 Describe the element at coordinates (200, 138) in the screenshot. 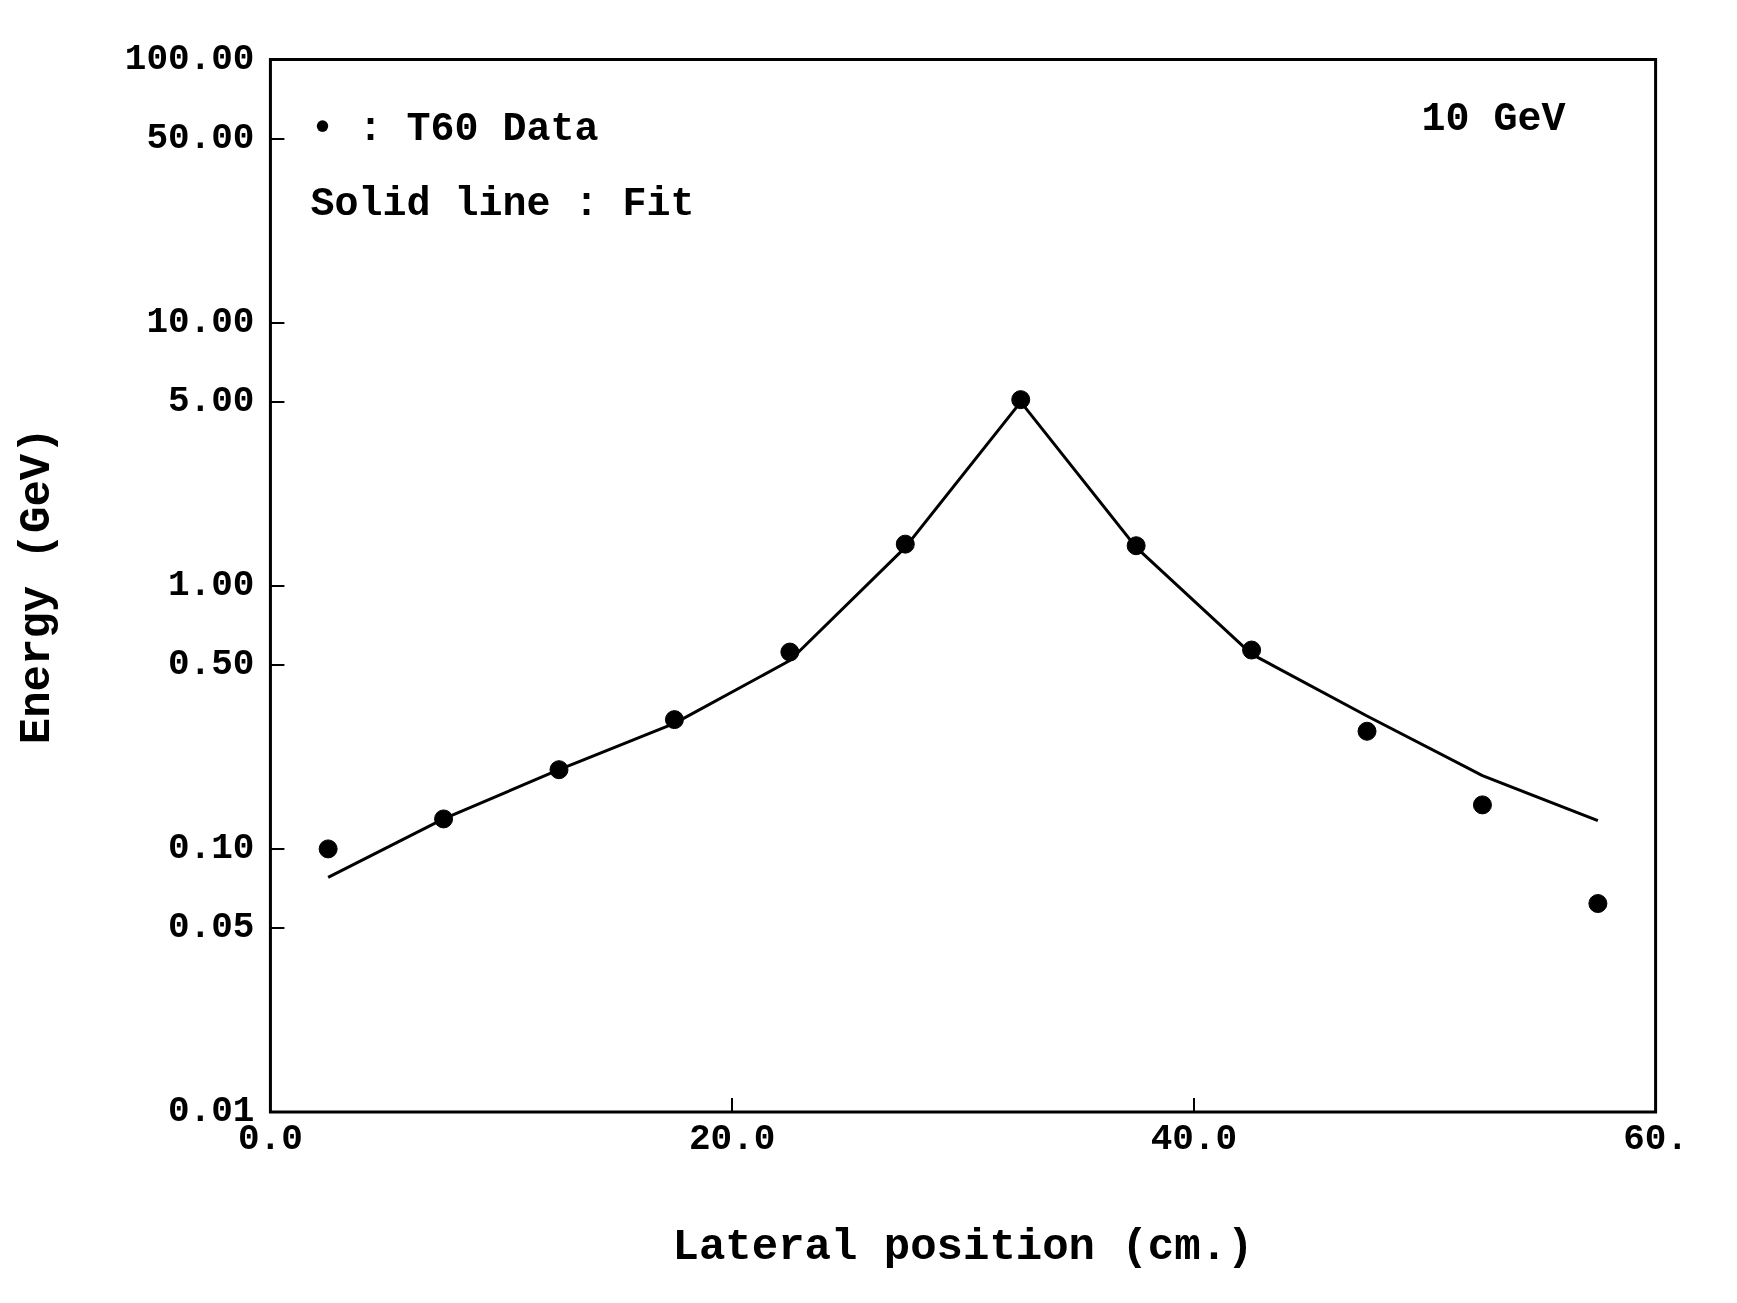

I see `y-tick-label: 50.00` at that location.